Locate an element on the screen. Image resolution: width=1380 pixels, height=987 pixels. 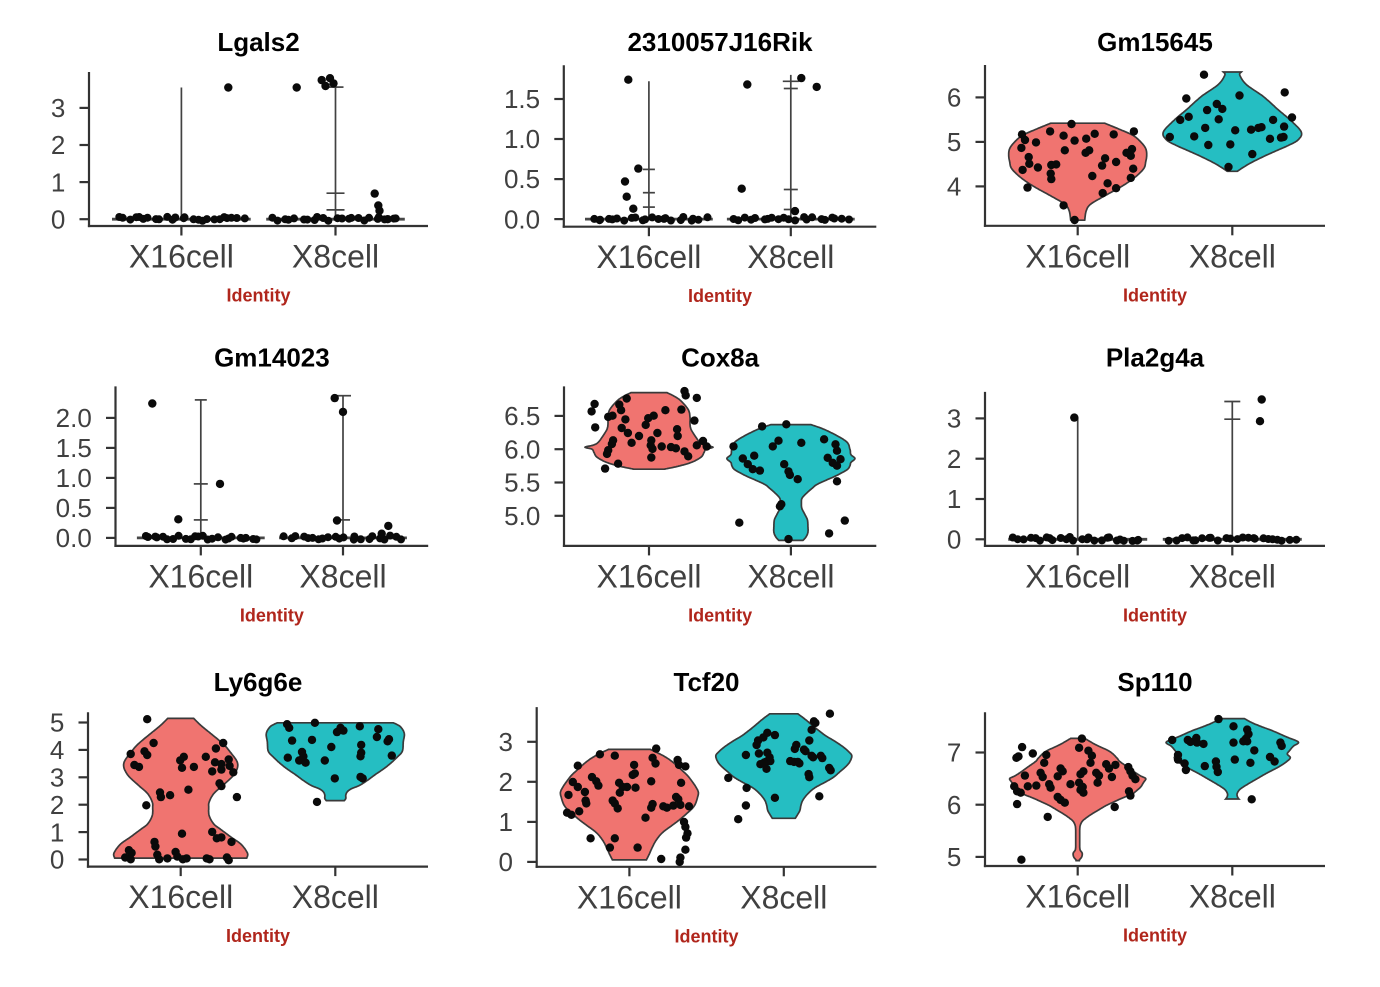
svg-text: 2310057J16Rik is located at coordinates (720, 42).